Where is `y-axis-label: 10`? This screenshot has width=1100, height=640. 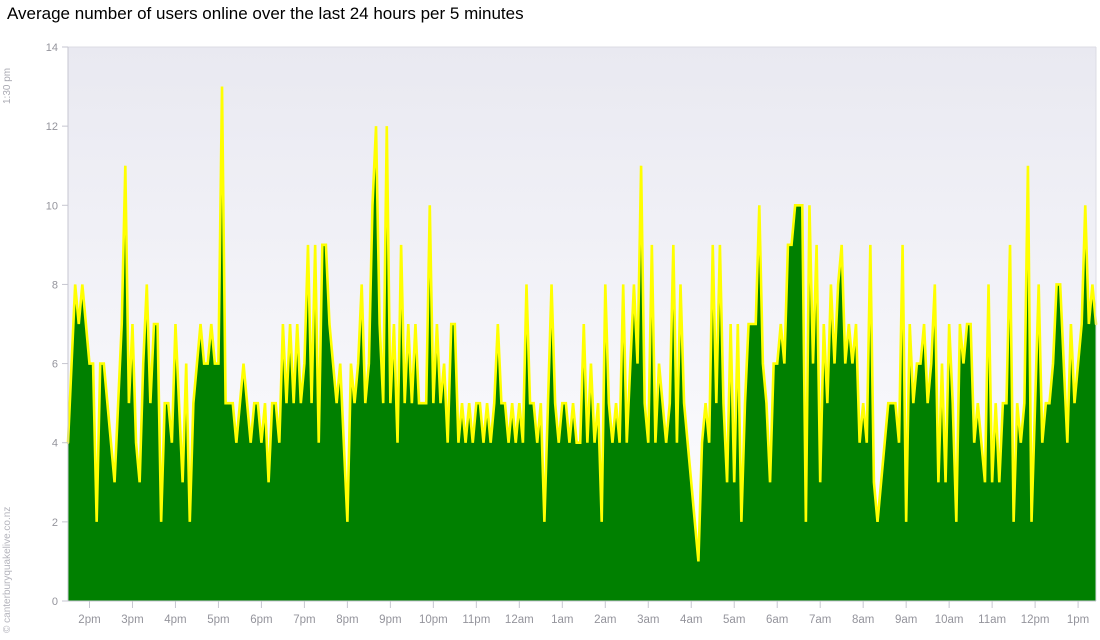
y-axis-label: 10 is located at coordinates (52, 206).